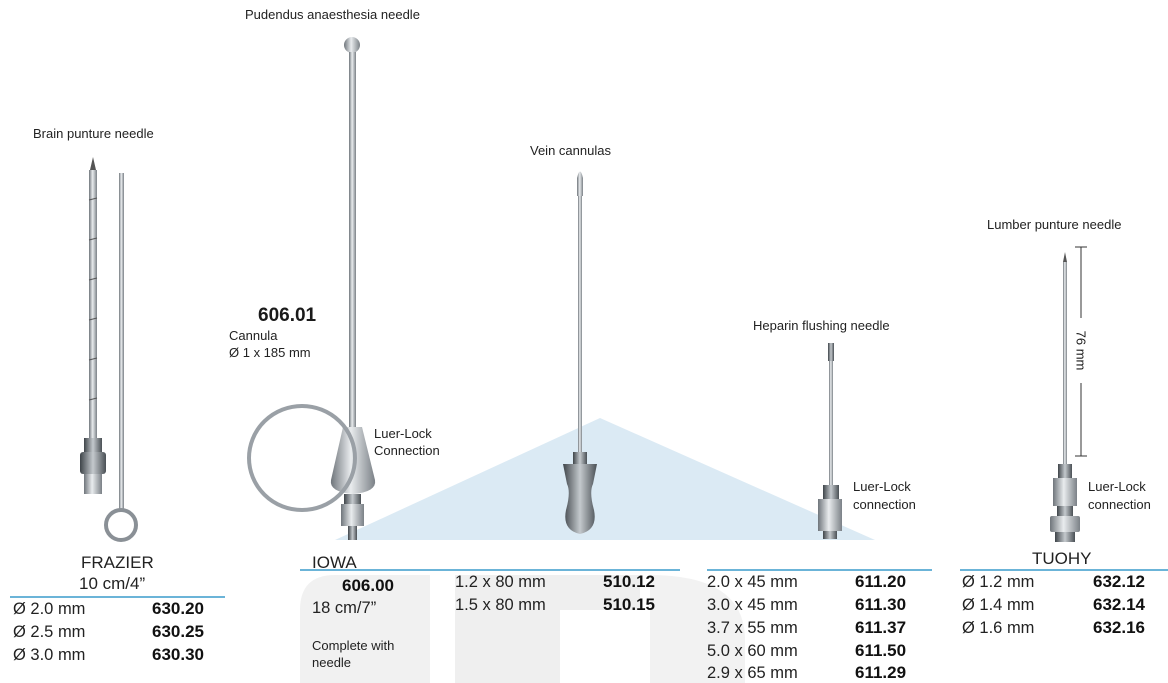  What do you see at coordinates (629, 604) in the screenshot?
I see `vein-code: 510.15` at bounding box center [629, 604].